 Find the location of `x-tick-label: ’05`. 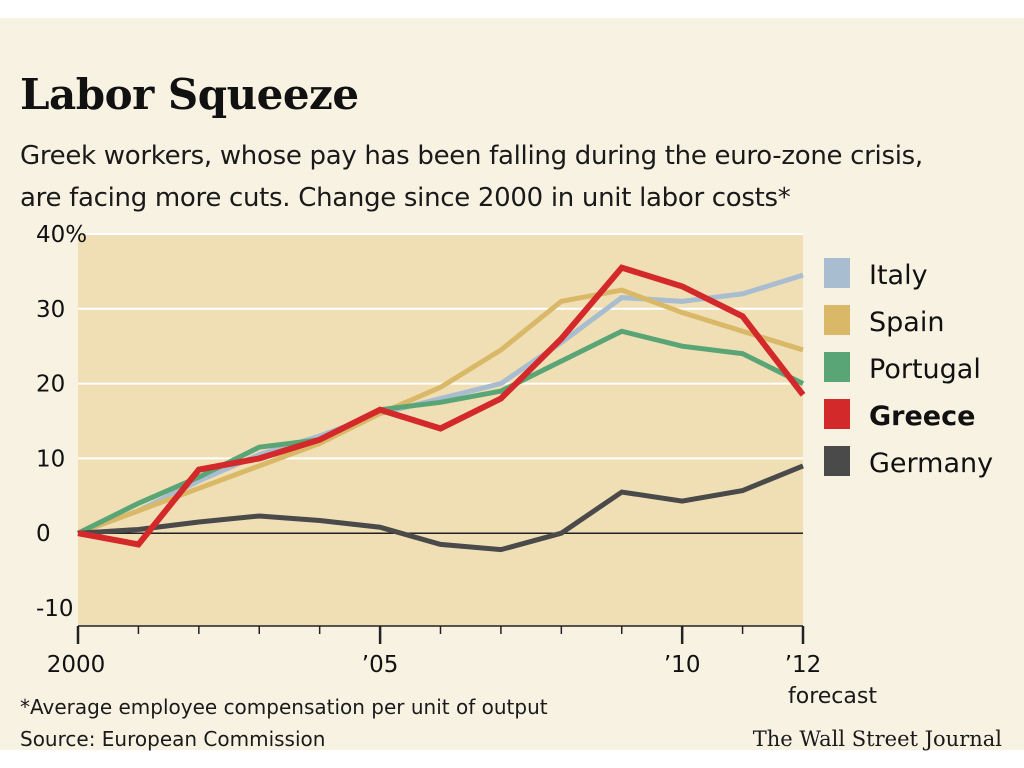

x-tick-label: ’05 is located at coordinates (380, 665).